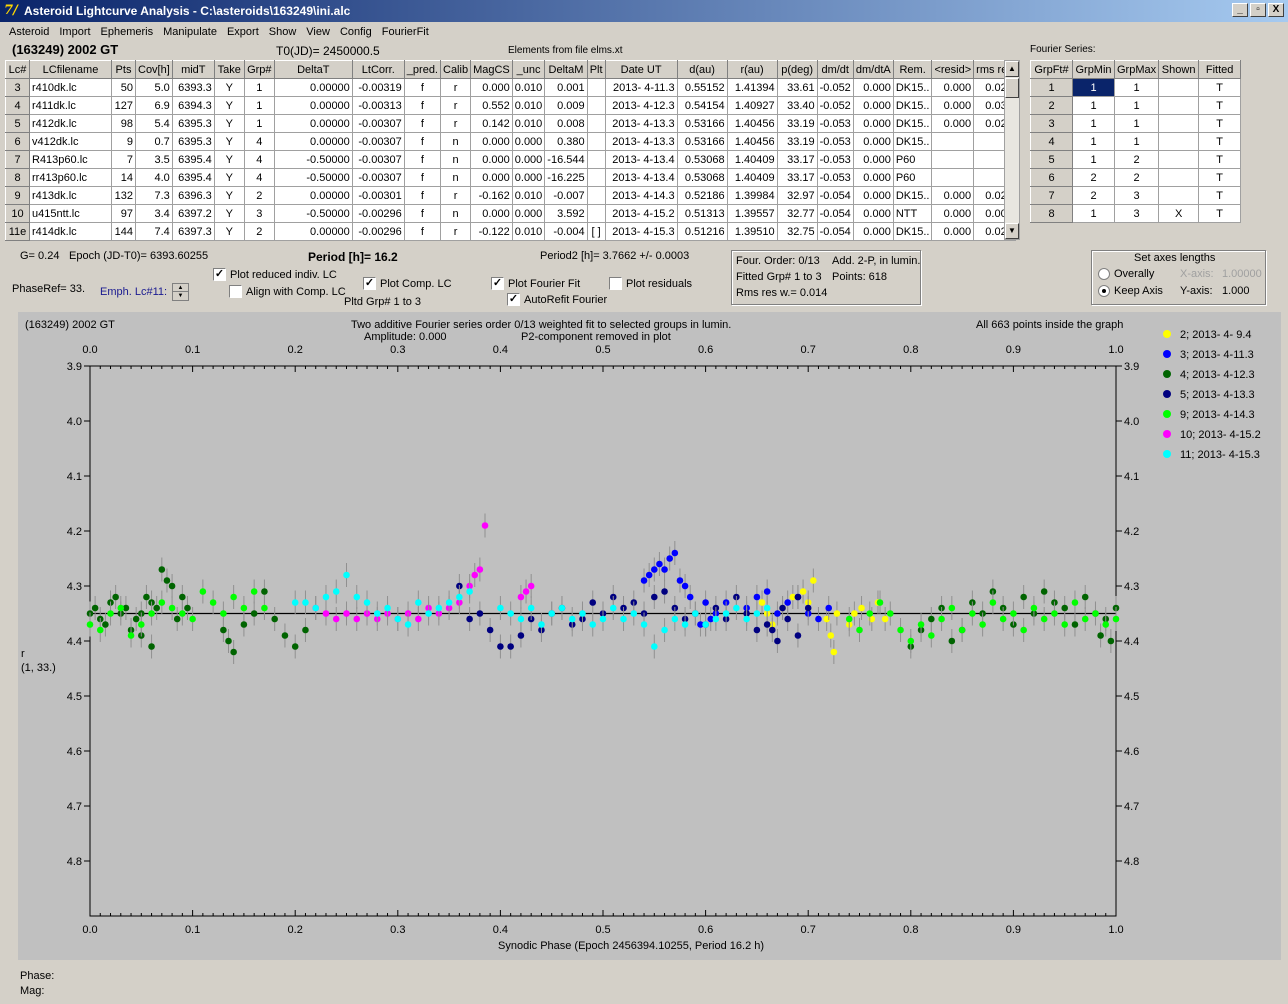 The width and height of the screenshot is (1288, 1004). Describe the element at coordinates (154, 195) in the screenshot. I see `table-cell: 7.3` at that location.